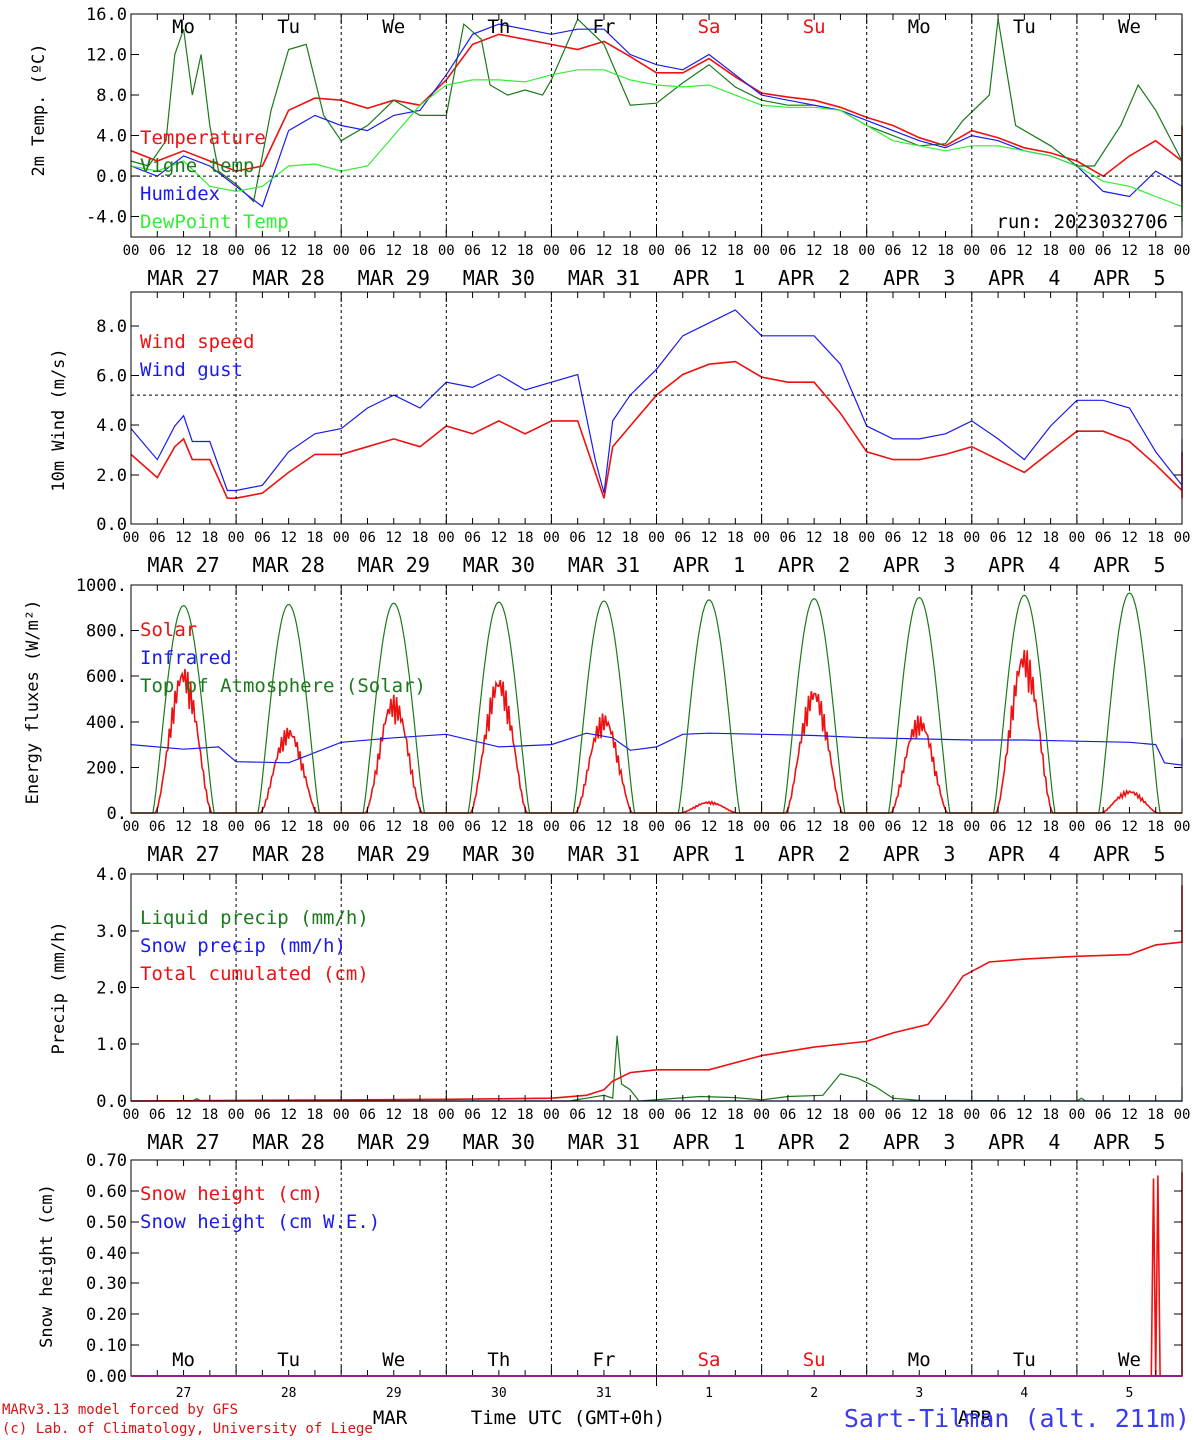  I want to click on legend-wind-speed: Wind speed, so click(197, 342).